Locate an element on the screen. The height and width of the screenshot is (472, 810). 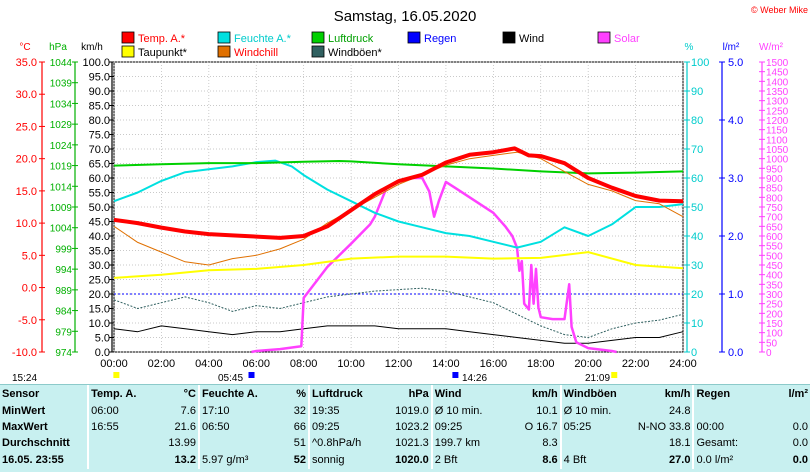
percent-tick-label: 50 is located at coordinates (697, 208).